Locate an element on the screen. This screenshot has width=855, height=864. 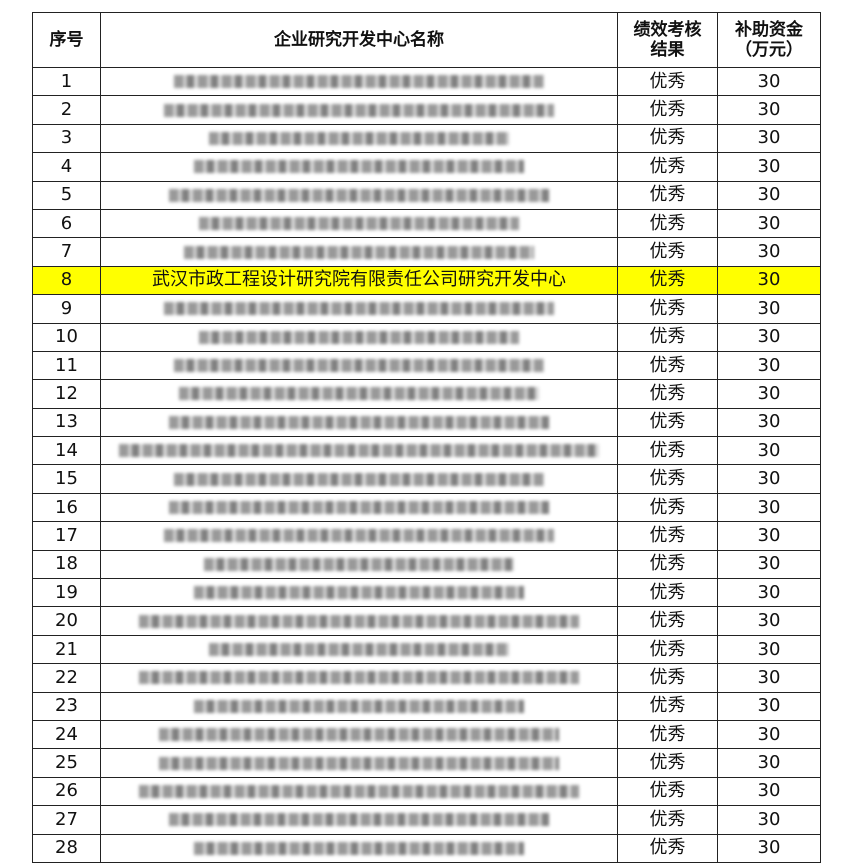
table-row: 8 武汉市政工程设计研究院有限责任公司研究开发中心 优秀 30 is located at coordinates (426, 280).